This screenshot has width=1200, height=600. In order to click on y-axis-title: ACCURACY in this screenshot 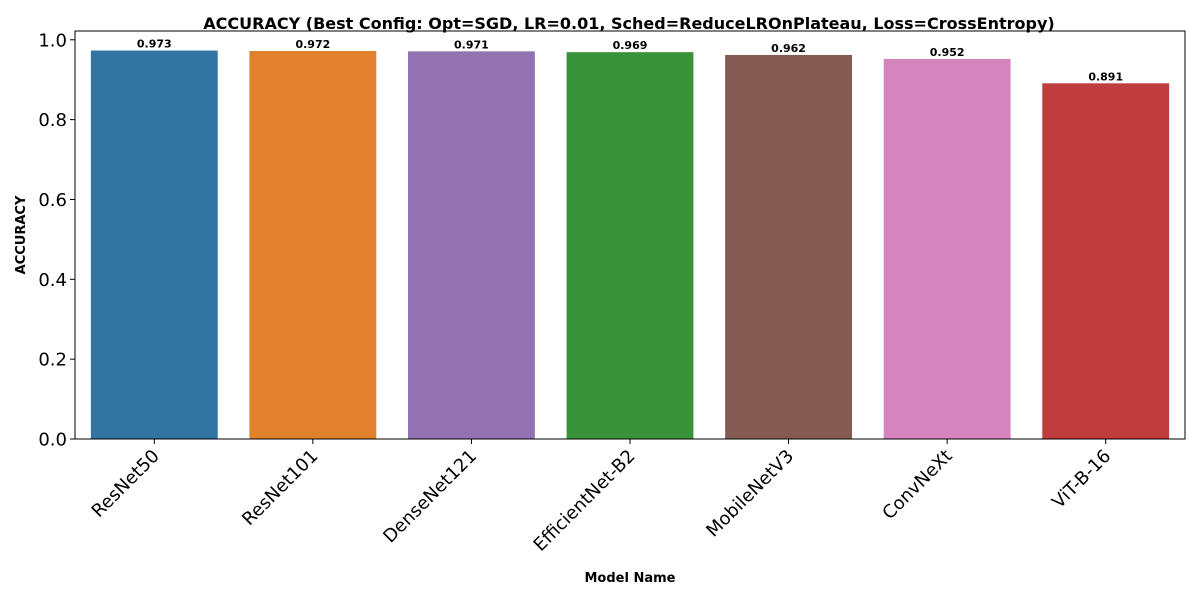, I will do `click(21, 234)`.